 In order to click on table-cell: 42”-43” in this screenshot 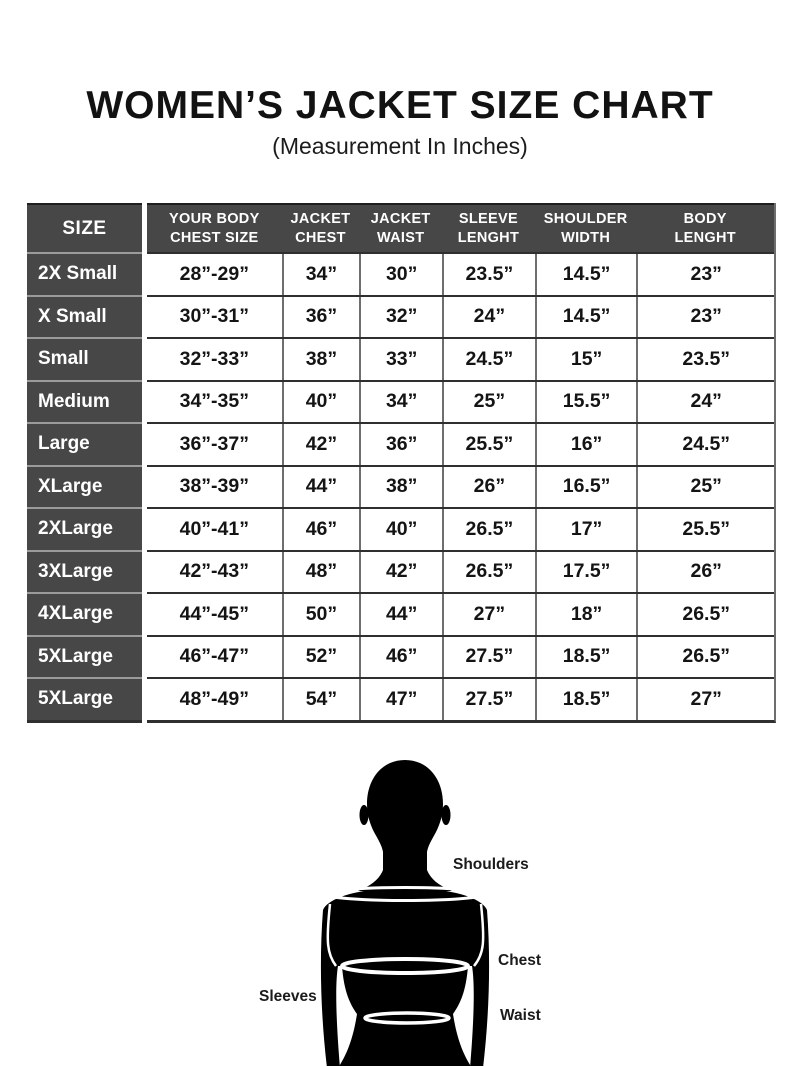, I will do `click(214, 571)`.